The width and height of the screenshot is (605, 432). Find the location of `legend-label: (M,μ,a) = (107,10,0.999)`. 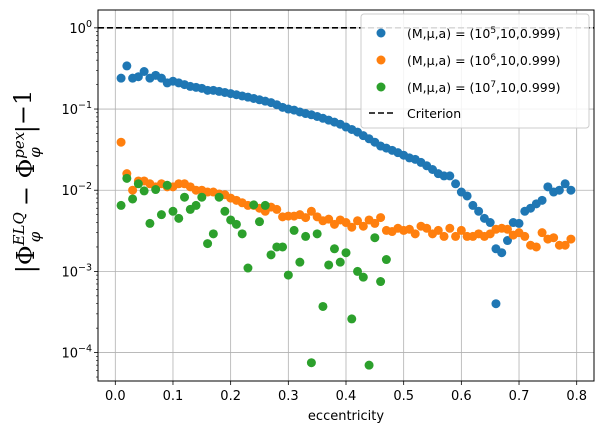

legend-label: (M,μ,a) = (107,10,0.999) is located at coordinates (484, 87).